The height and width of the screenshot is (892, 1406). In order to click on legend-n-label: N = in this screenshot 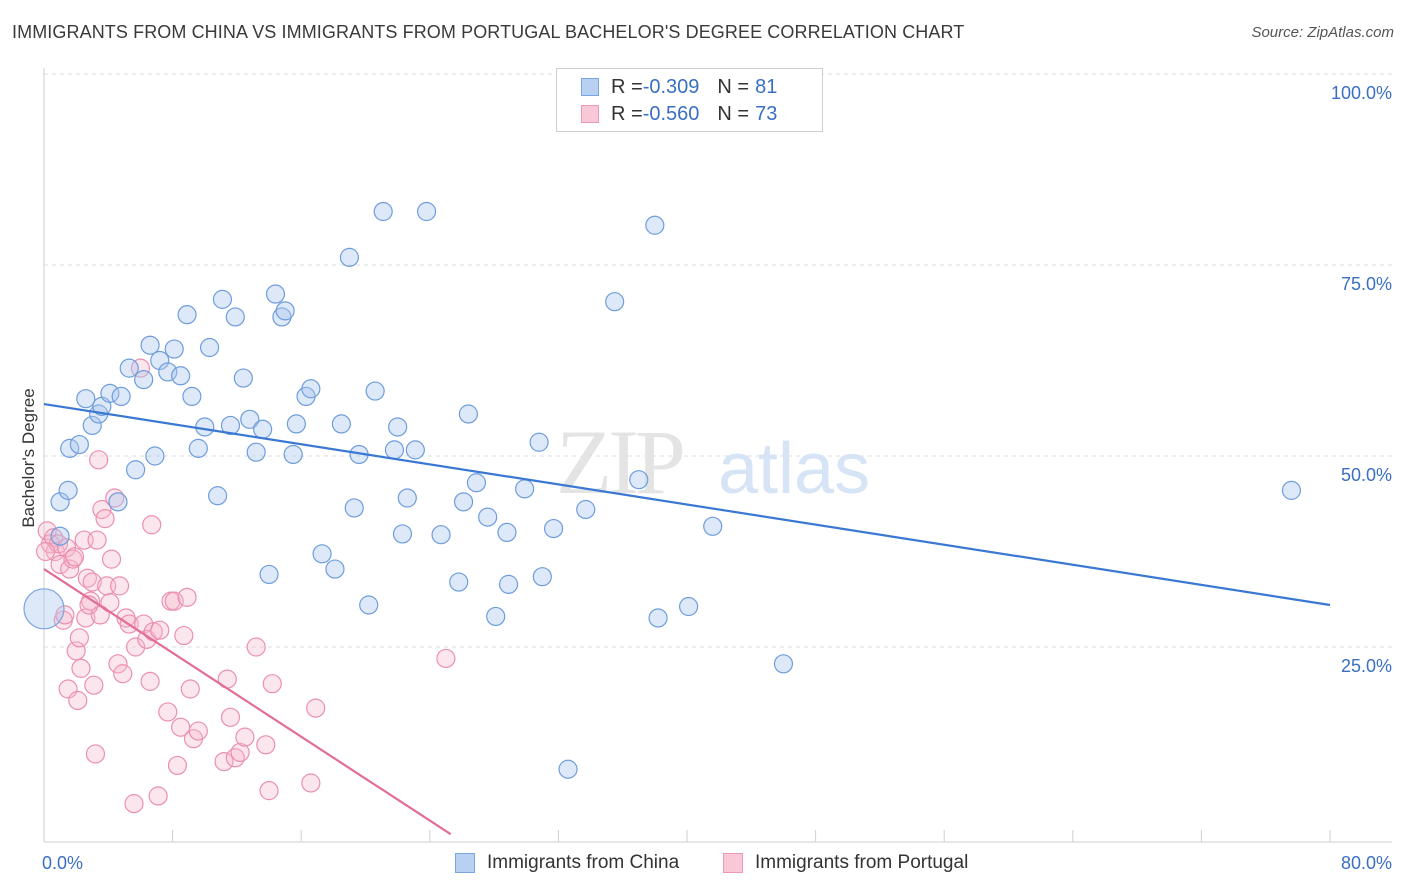, I will do `click(733, 113)`.